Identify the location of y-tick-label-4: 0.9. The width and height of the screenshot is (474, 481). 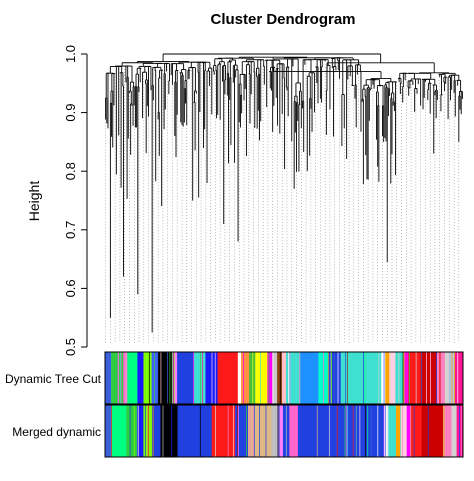
(70, 113).